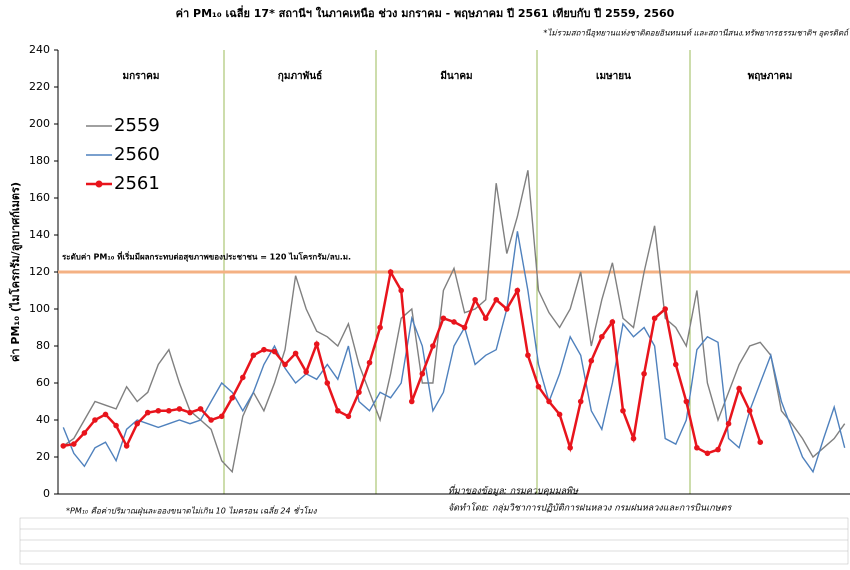 Image resolution: width=850 pixels, height=570 pixels. Describe the element at coordinates (39, 123) in the screenshot. I see `y-tick-label: 200` at that location.